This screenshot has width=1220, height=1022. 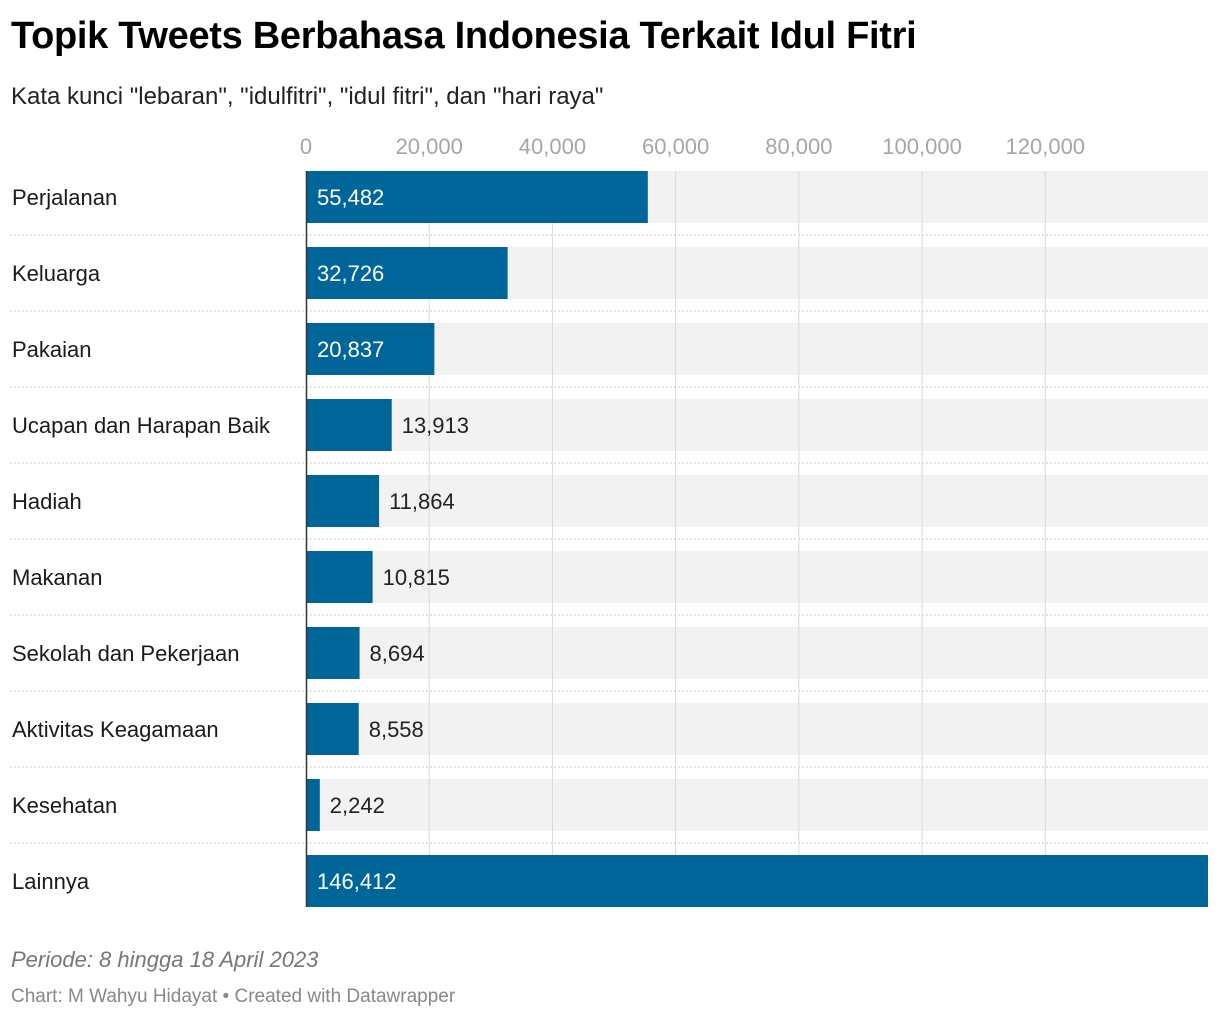 What do you see at coordinates (51, 881) in the screenshot?
I see `category-label: Lainnya` at bounding box center [51, 881].